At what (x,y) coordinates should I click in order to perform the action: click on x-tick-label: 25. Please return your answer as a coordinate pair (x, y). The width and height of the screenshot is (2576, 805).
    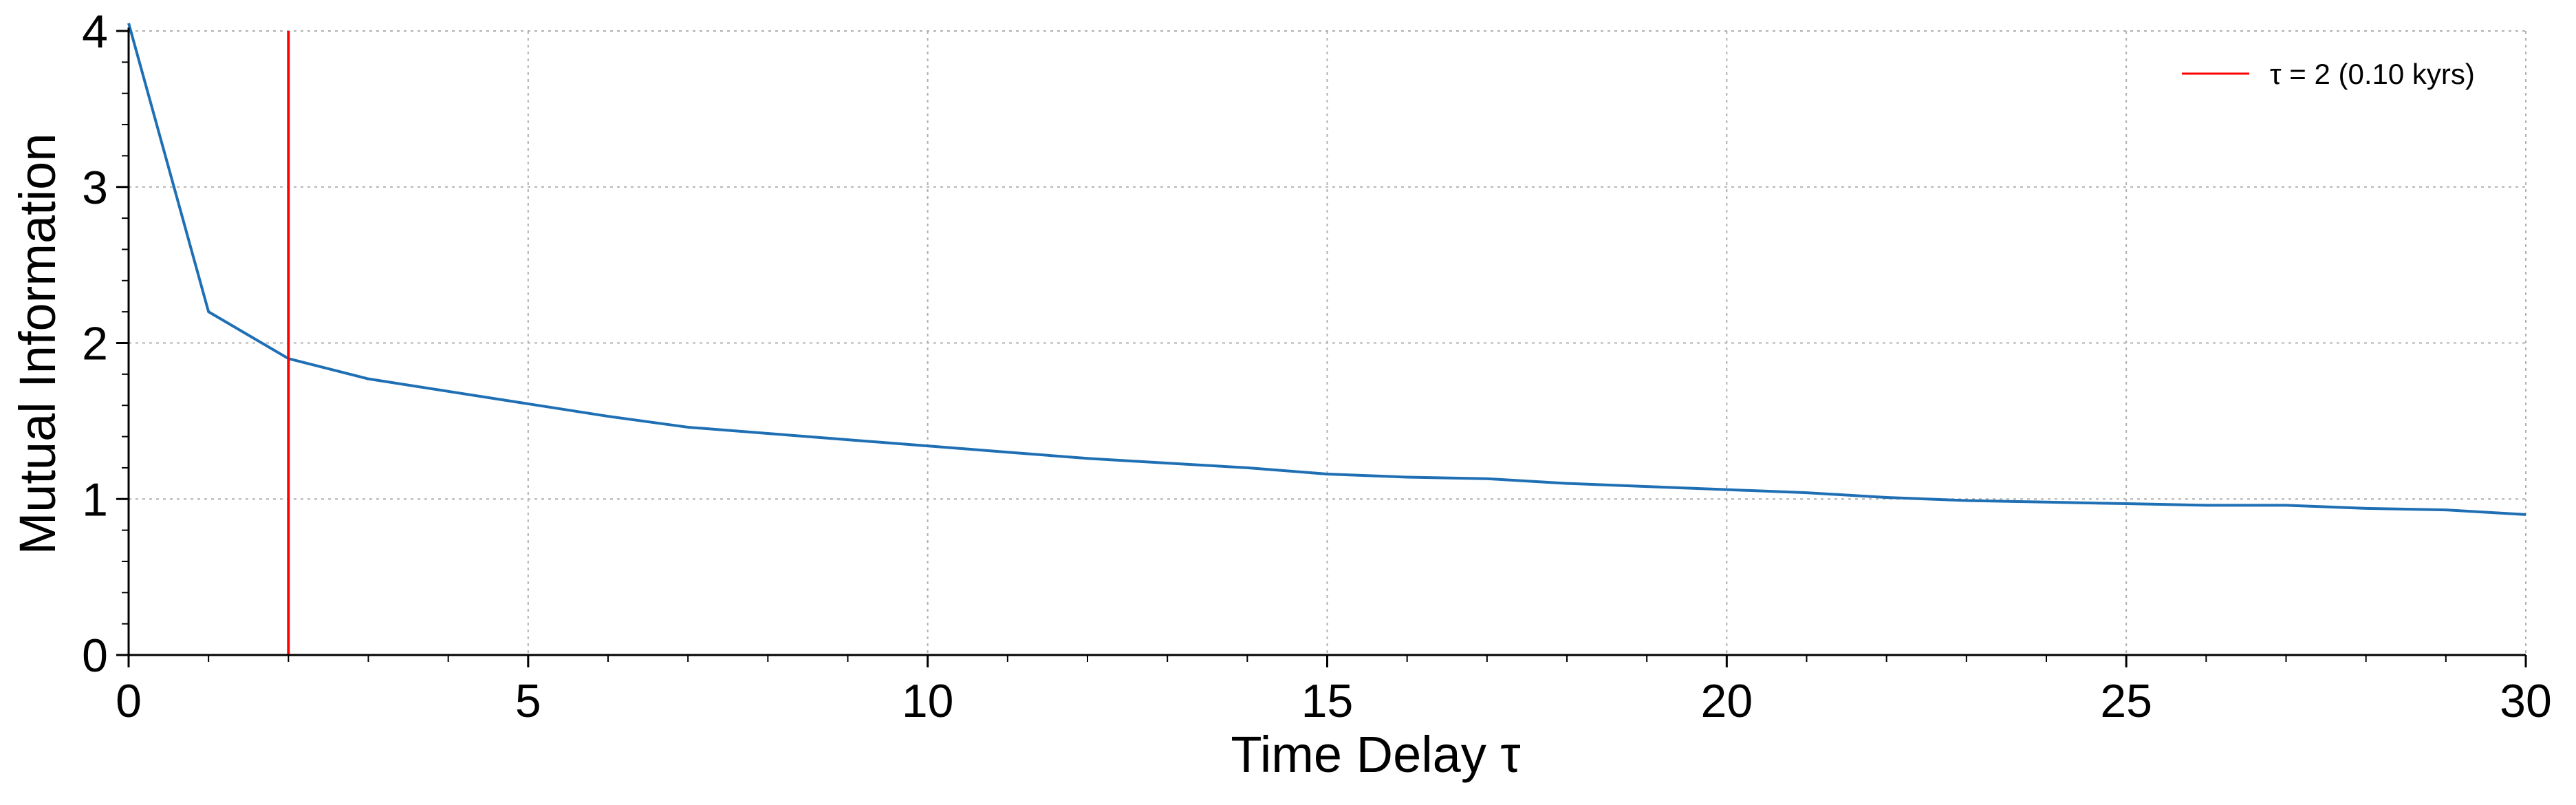
    Looking at the image, I should click on (2126, 701).